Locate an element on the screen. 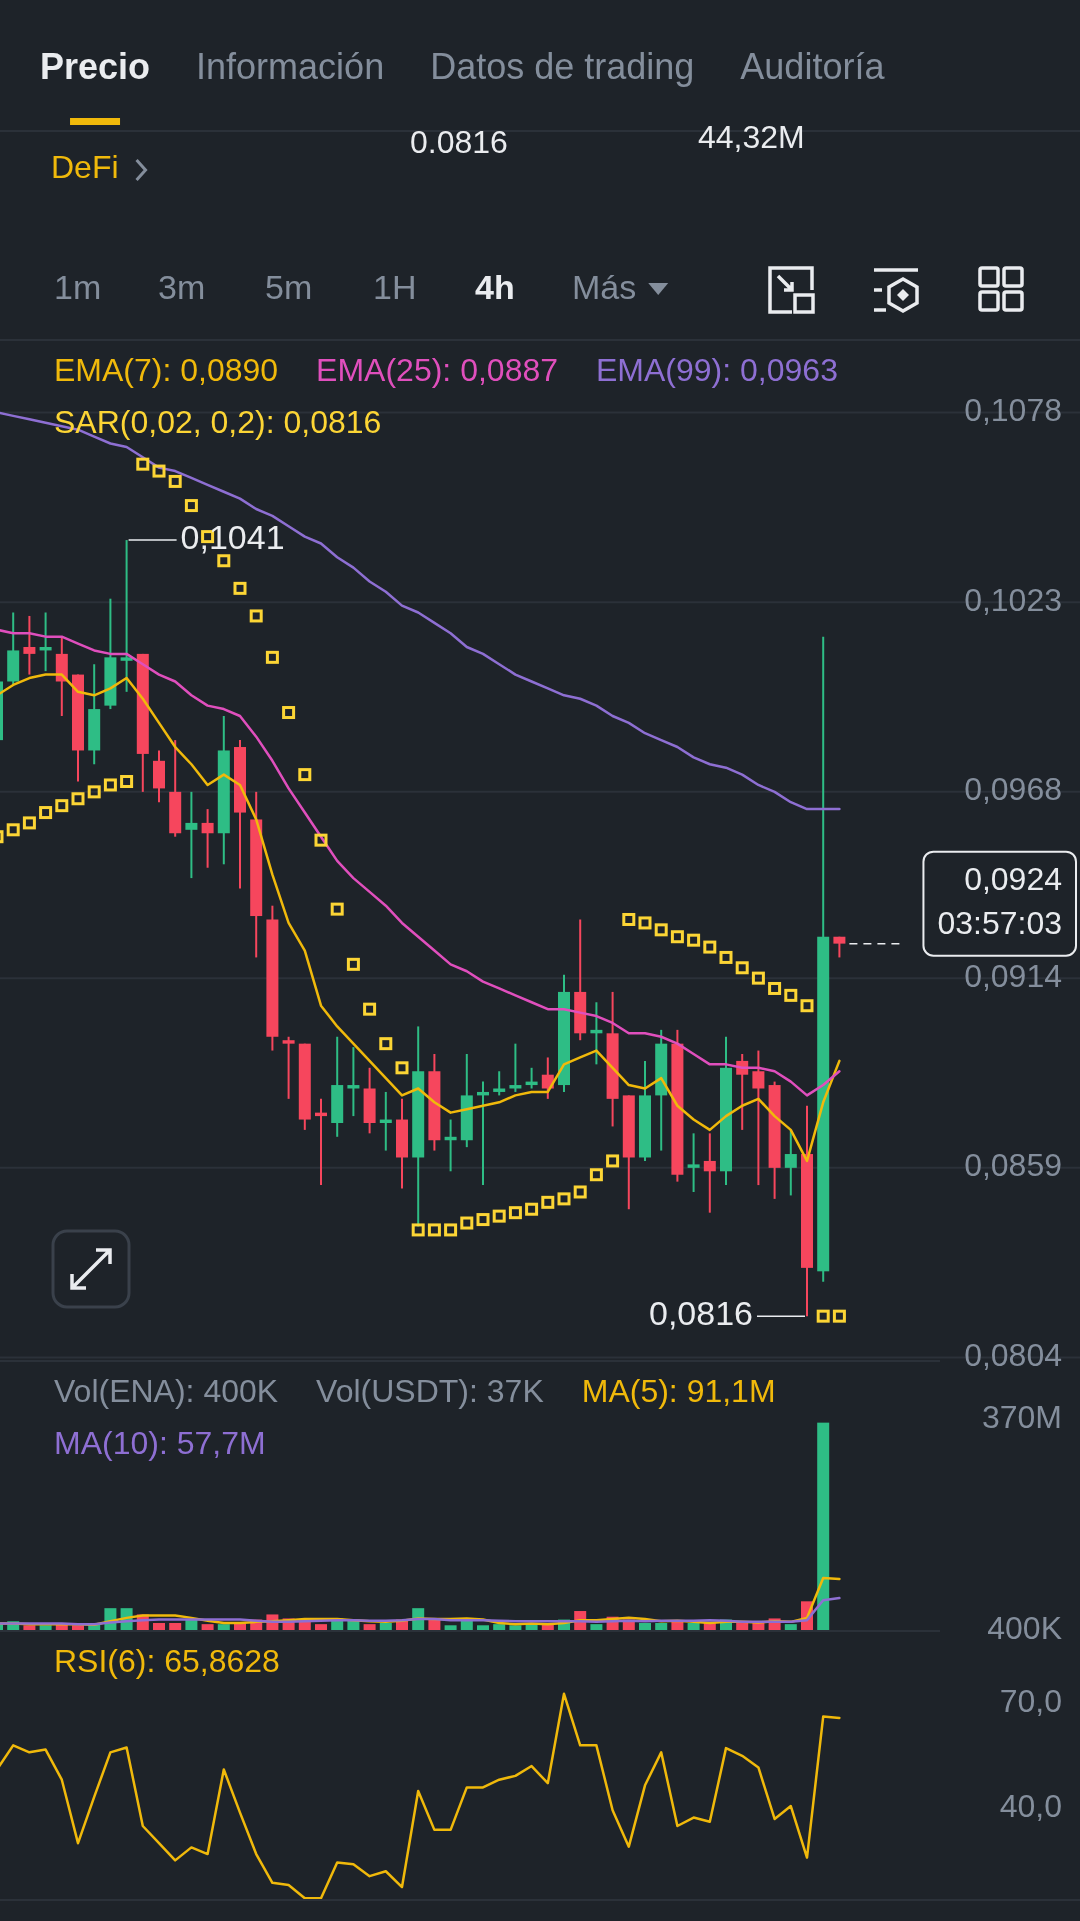  text: EMA(7): 0,0890 is located at coordinates (166, 370).